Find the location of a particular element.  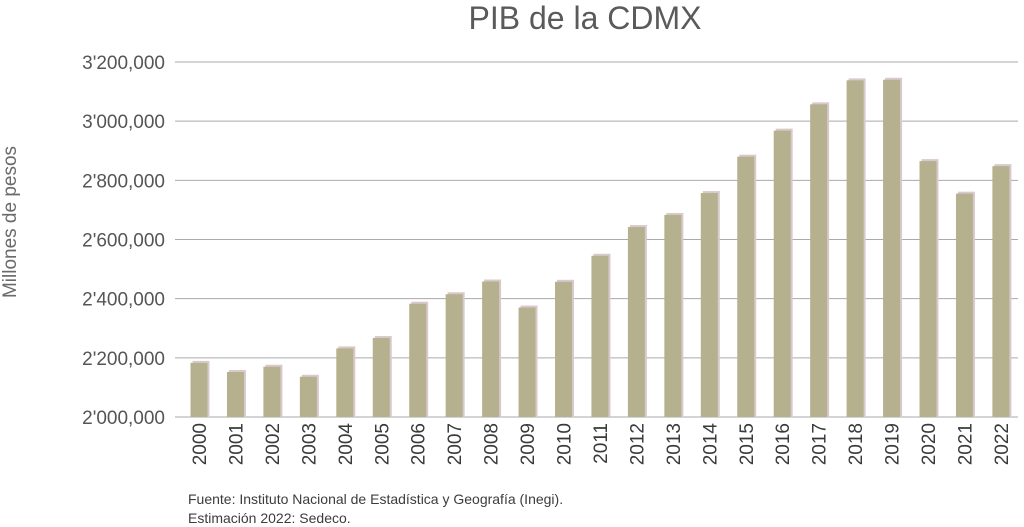

bar-2004 is located at coordinates (345, 382).